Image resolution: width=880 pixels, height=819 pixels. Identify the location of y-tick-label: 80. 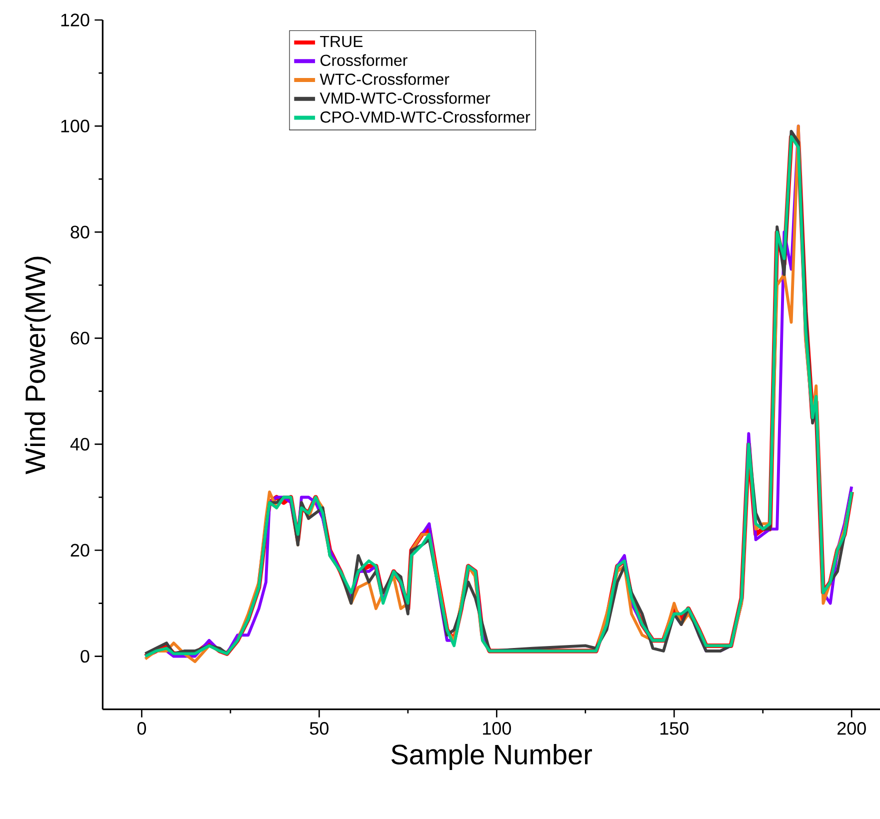
(80, 232).